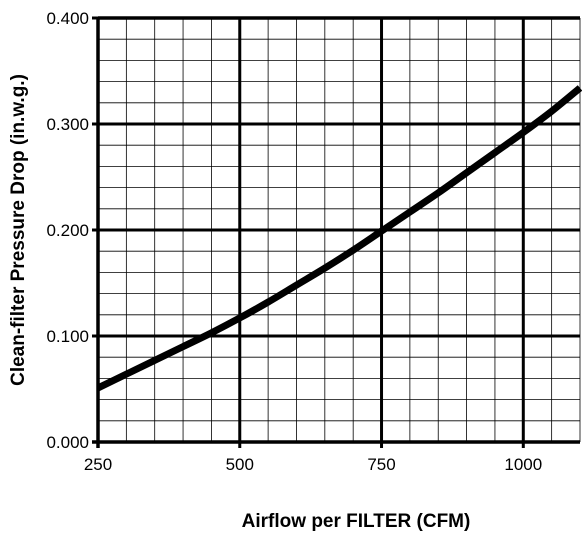  Describe the element at coordinates (356, 521) in the screenshot. I see `x-axis-title: Airflow per FILTER (CFM)` at that location.